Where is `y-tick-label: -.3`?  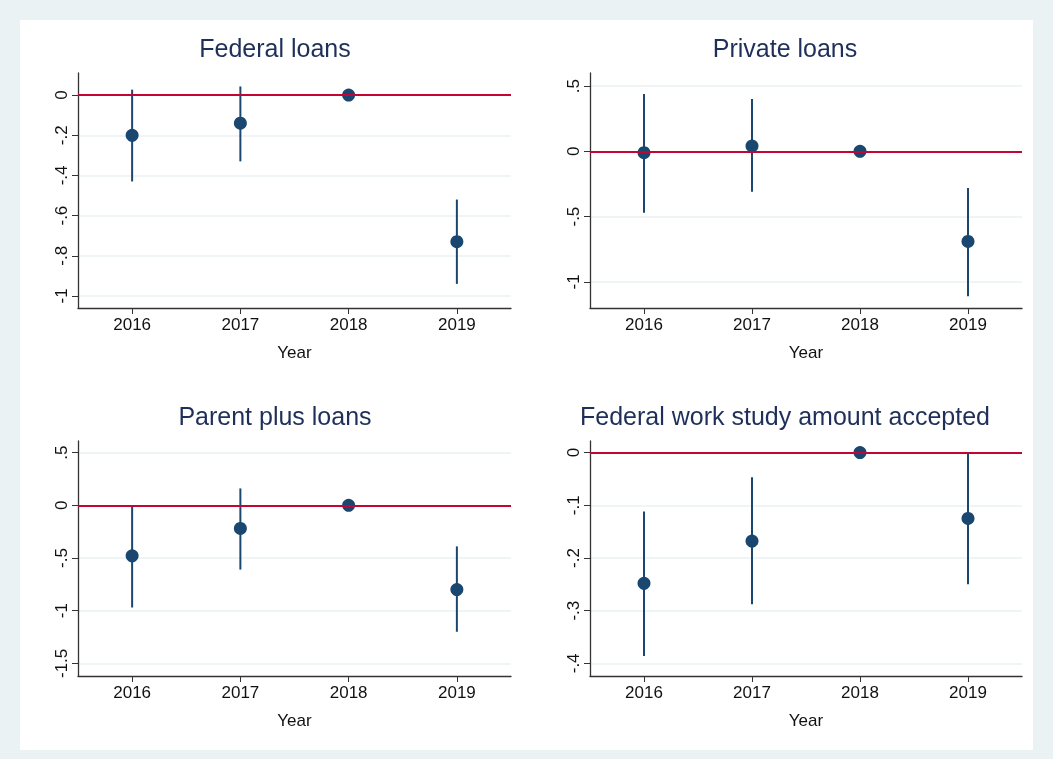
y-tick-label: -.3 is located at coordinates (573, 610).